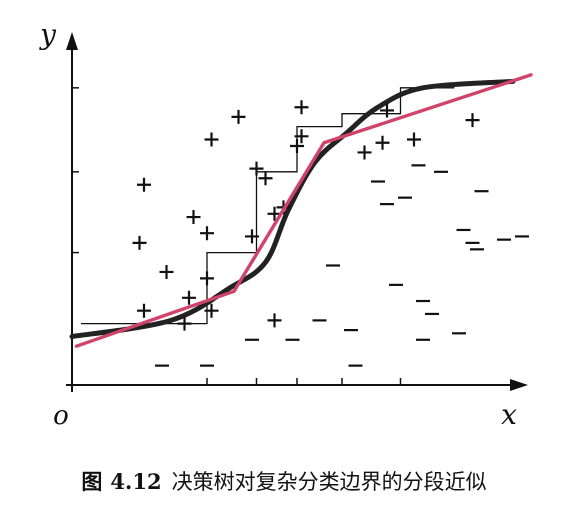 The height and width of the screenshot is (516, 568). Describe the element at coordinates (47, 34) in the screenshot. I see `y-axis-label: y` at that location.